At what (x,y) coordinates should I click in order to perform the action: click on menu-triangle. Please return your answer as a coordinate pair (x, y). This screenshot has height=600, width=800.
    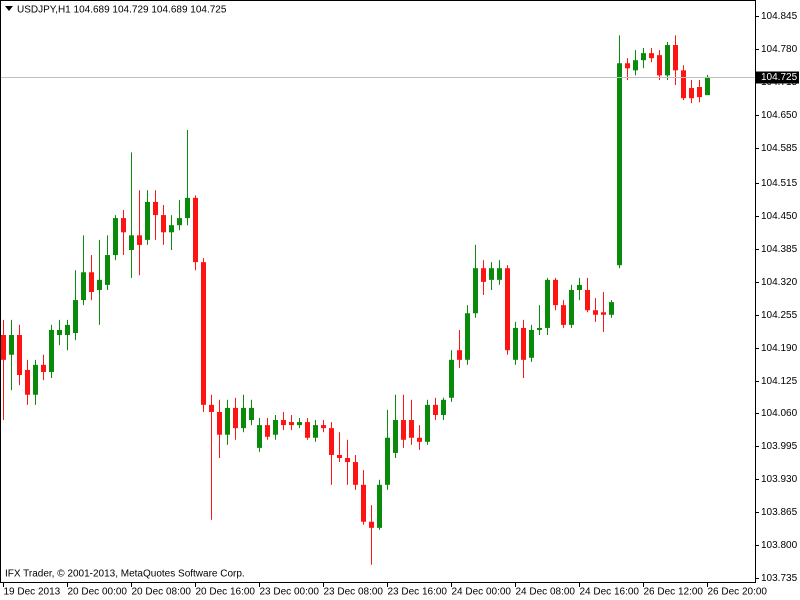
    Looking at the image, I should click on (9, 8).